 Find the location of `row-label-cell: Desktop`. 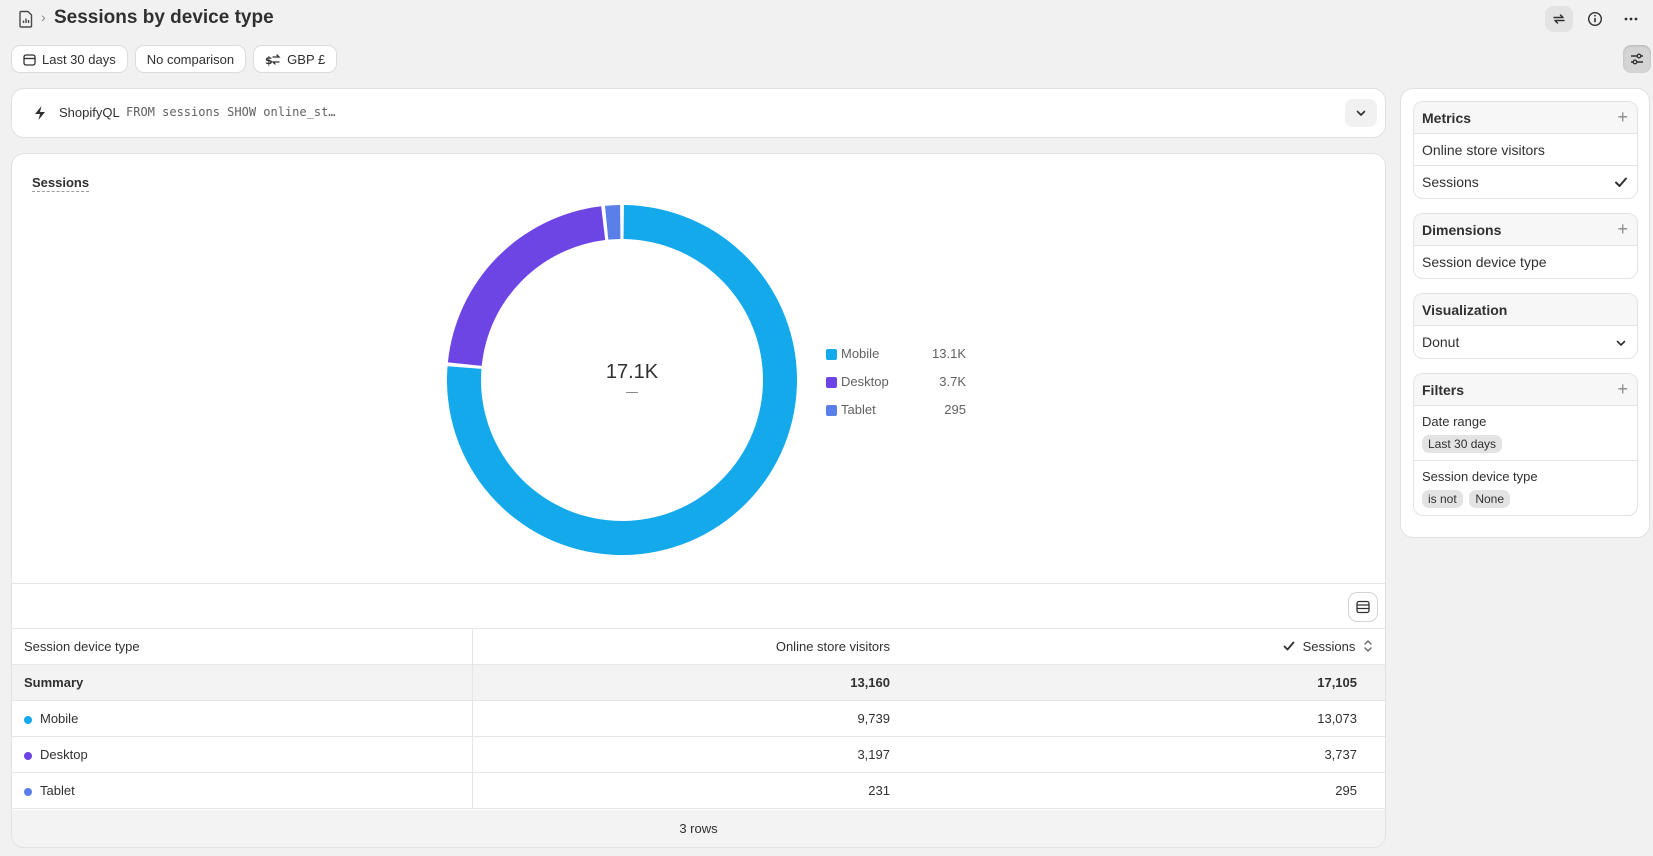

row-label-cell: Desktop is located at coordinates (242, 754).